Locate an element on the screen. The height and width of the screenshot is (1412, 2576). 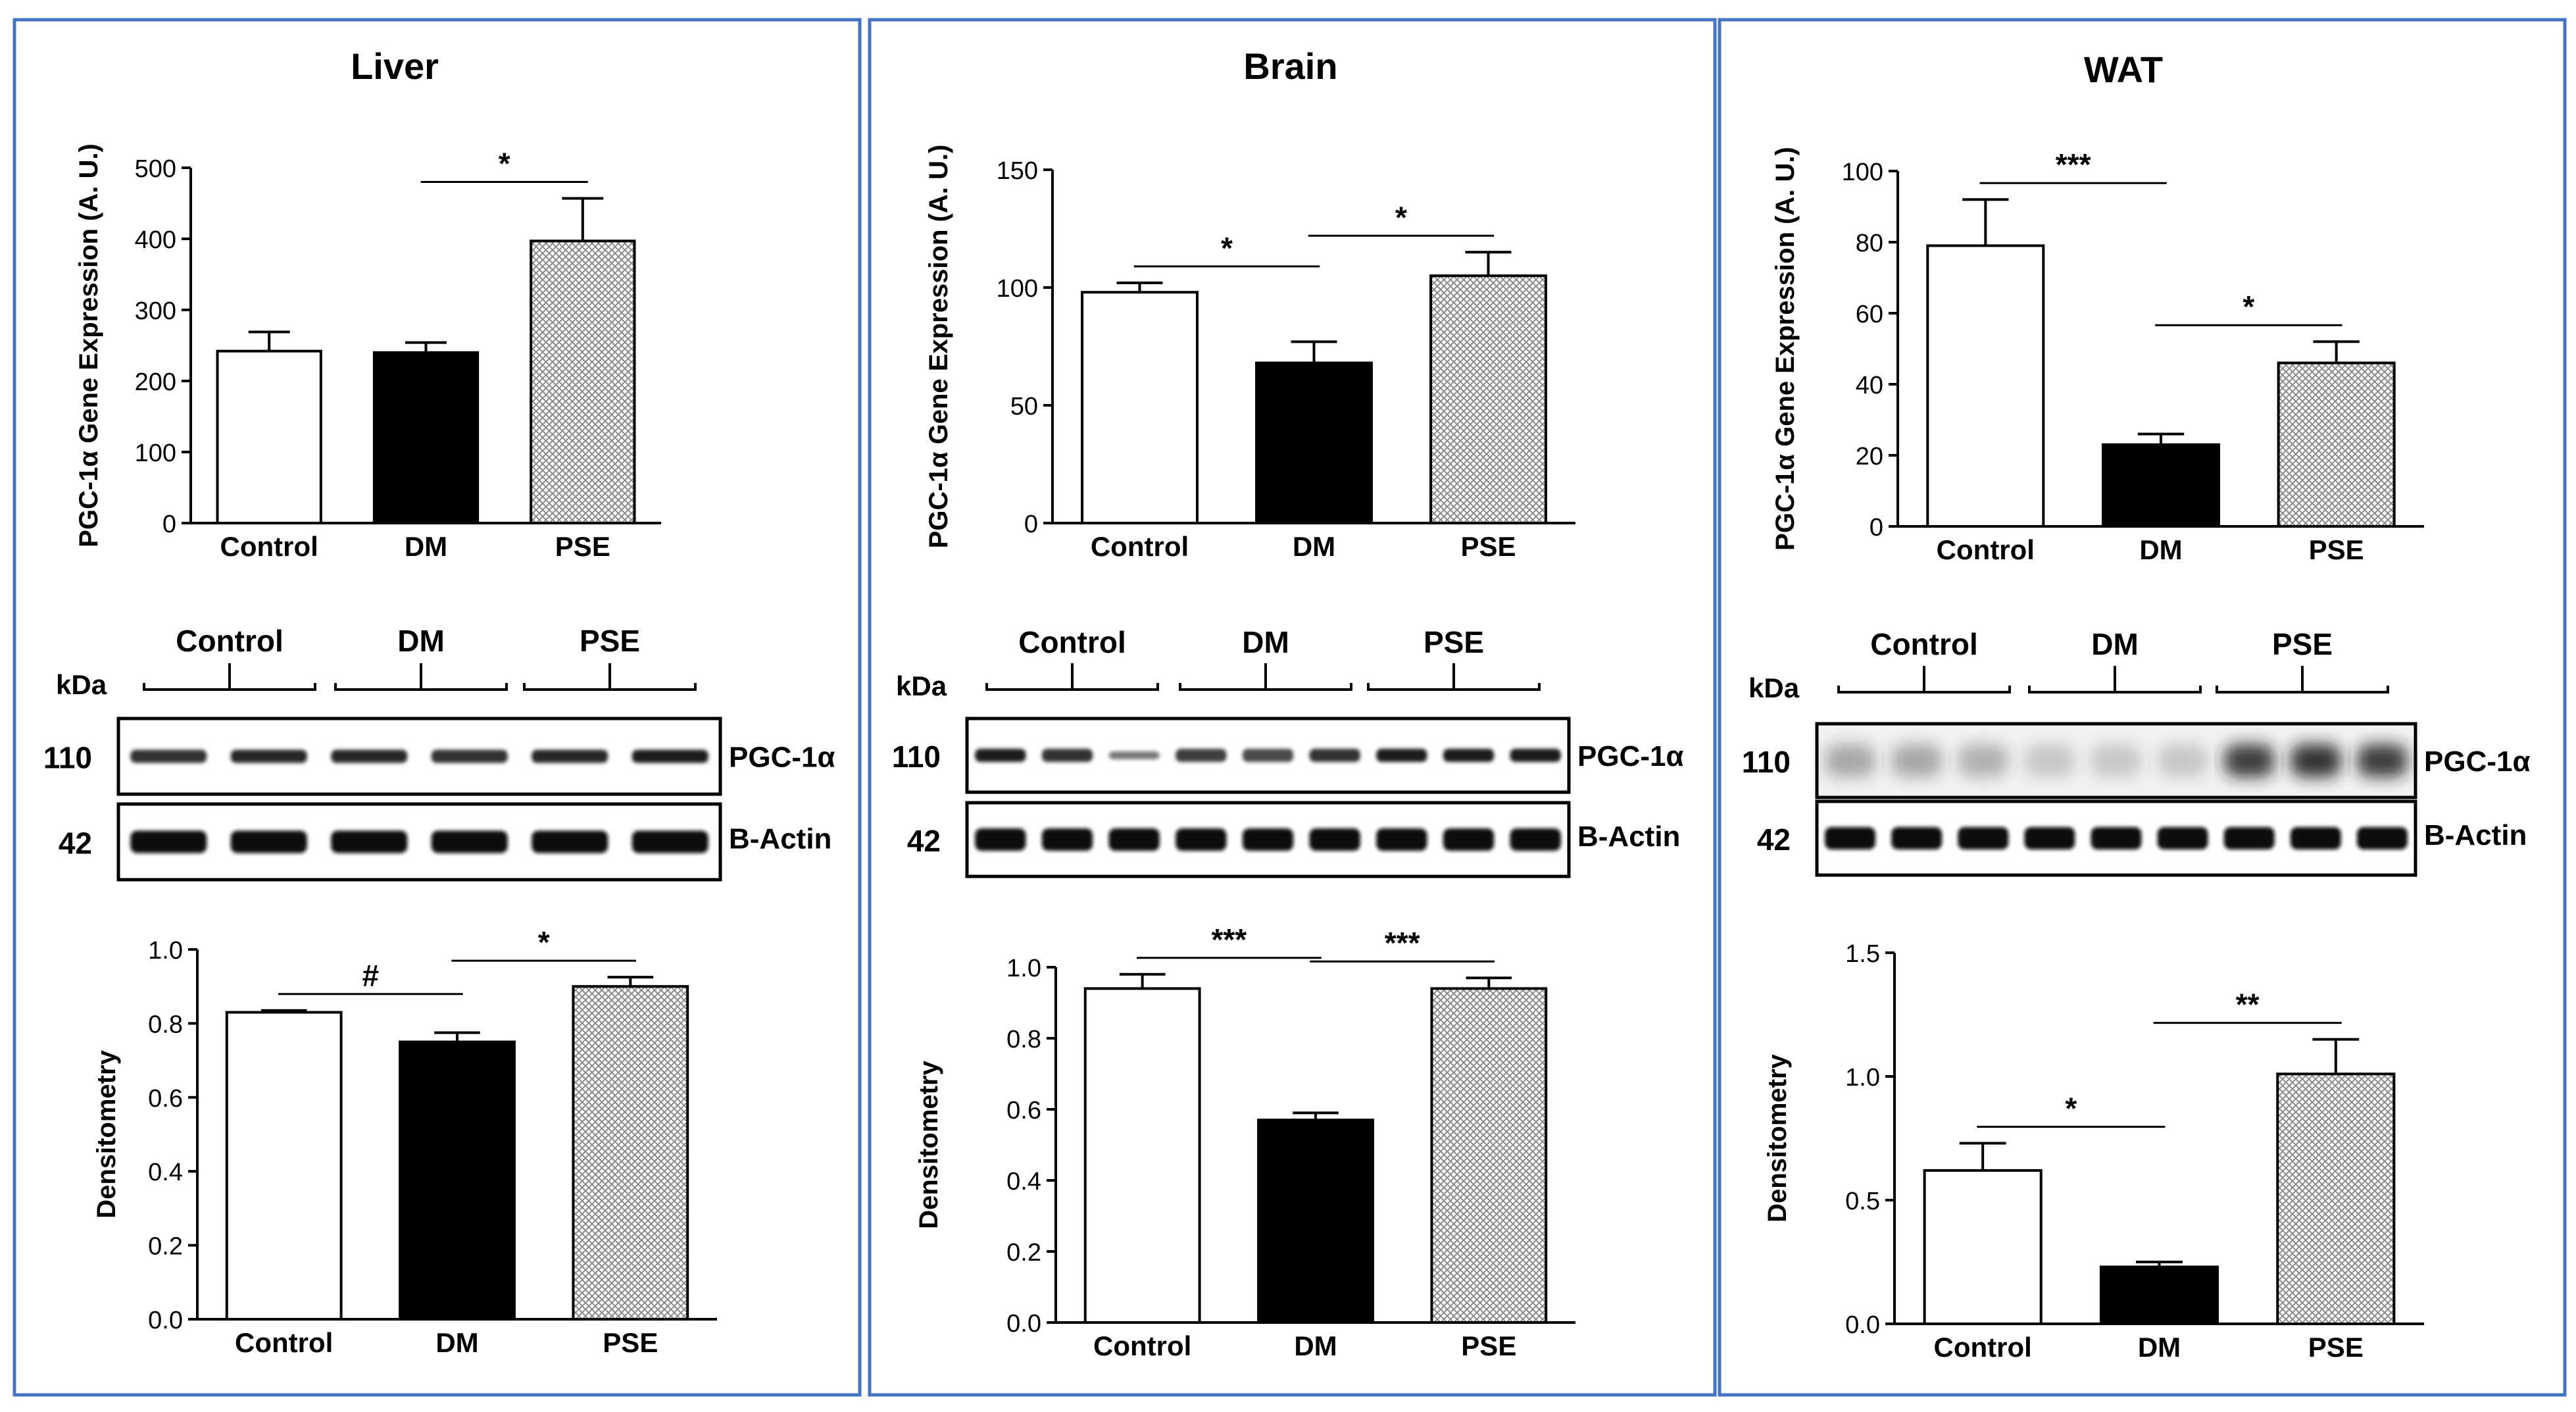
y-tick-label: 500 is located at coordinates (155, 169).